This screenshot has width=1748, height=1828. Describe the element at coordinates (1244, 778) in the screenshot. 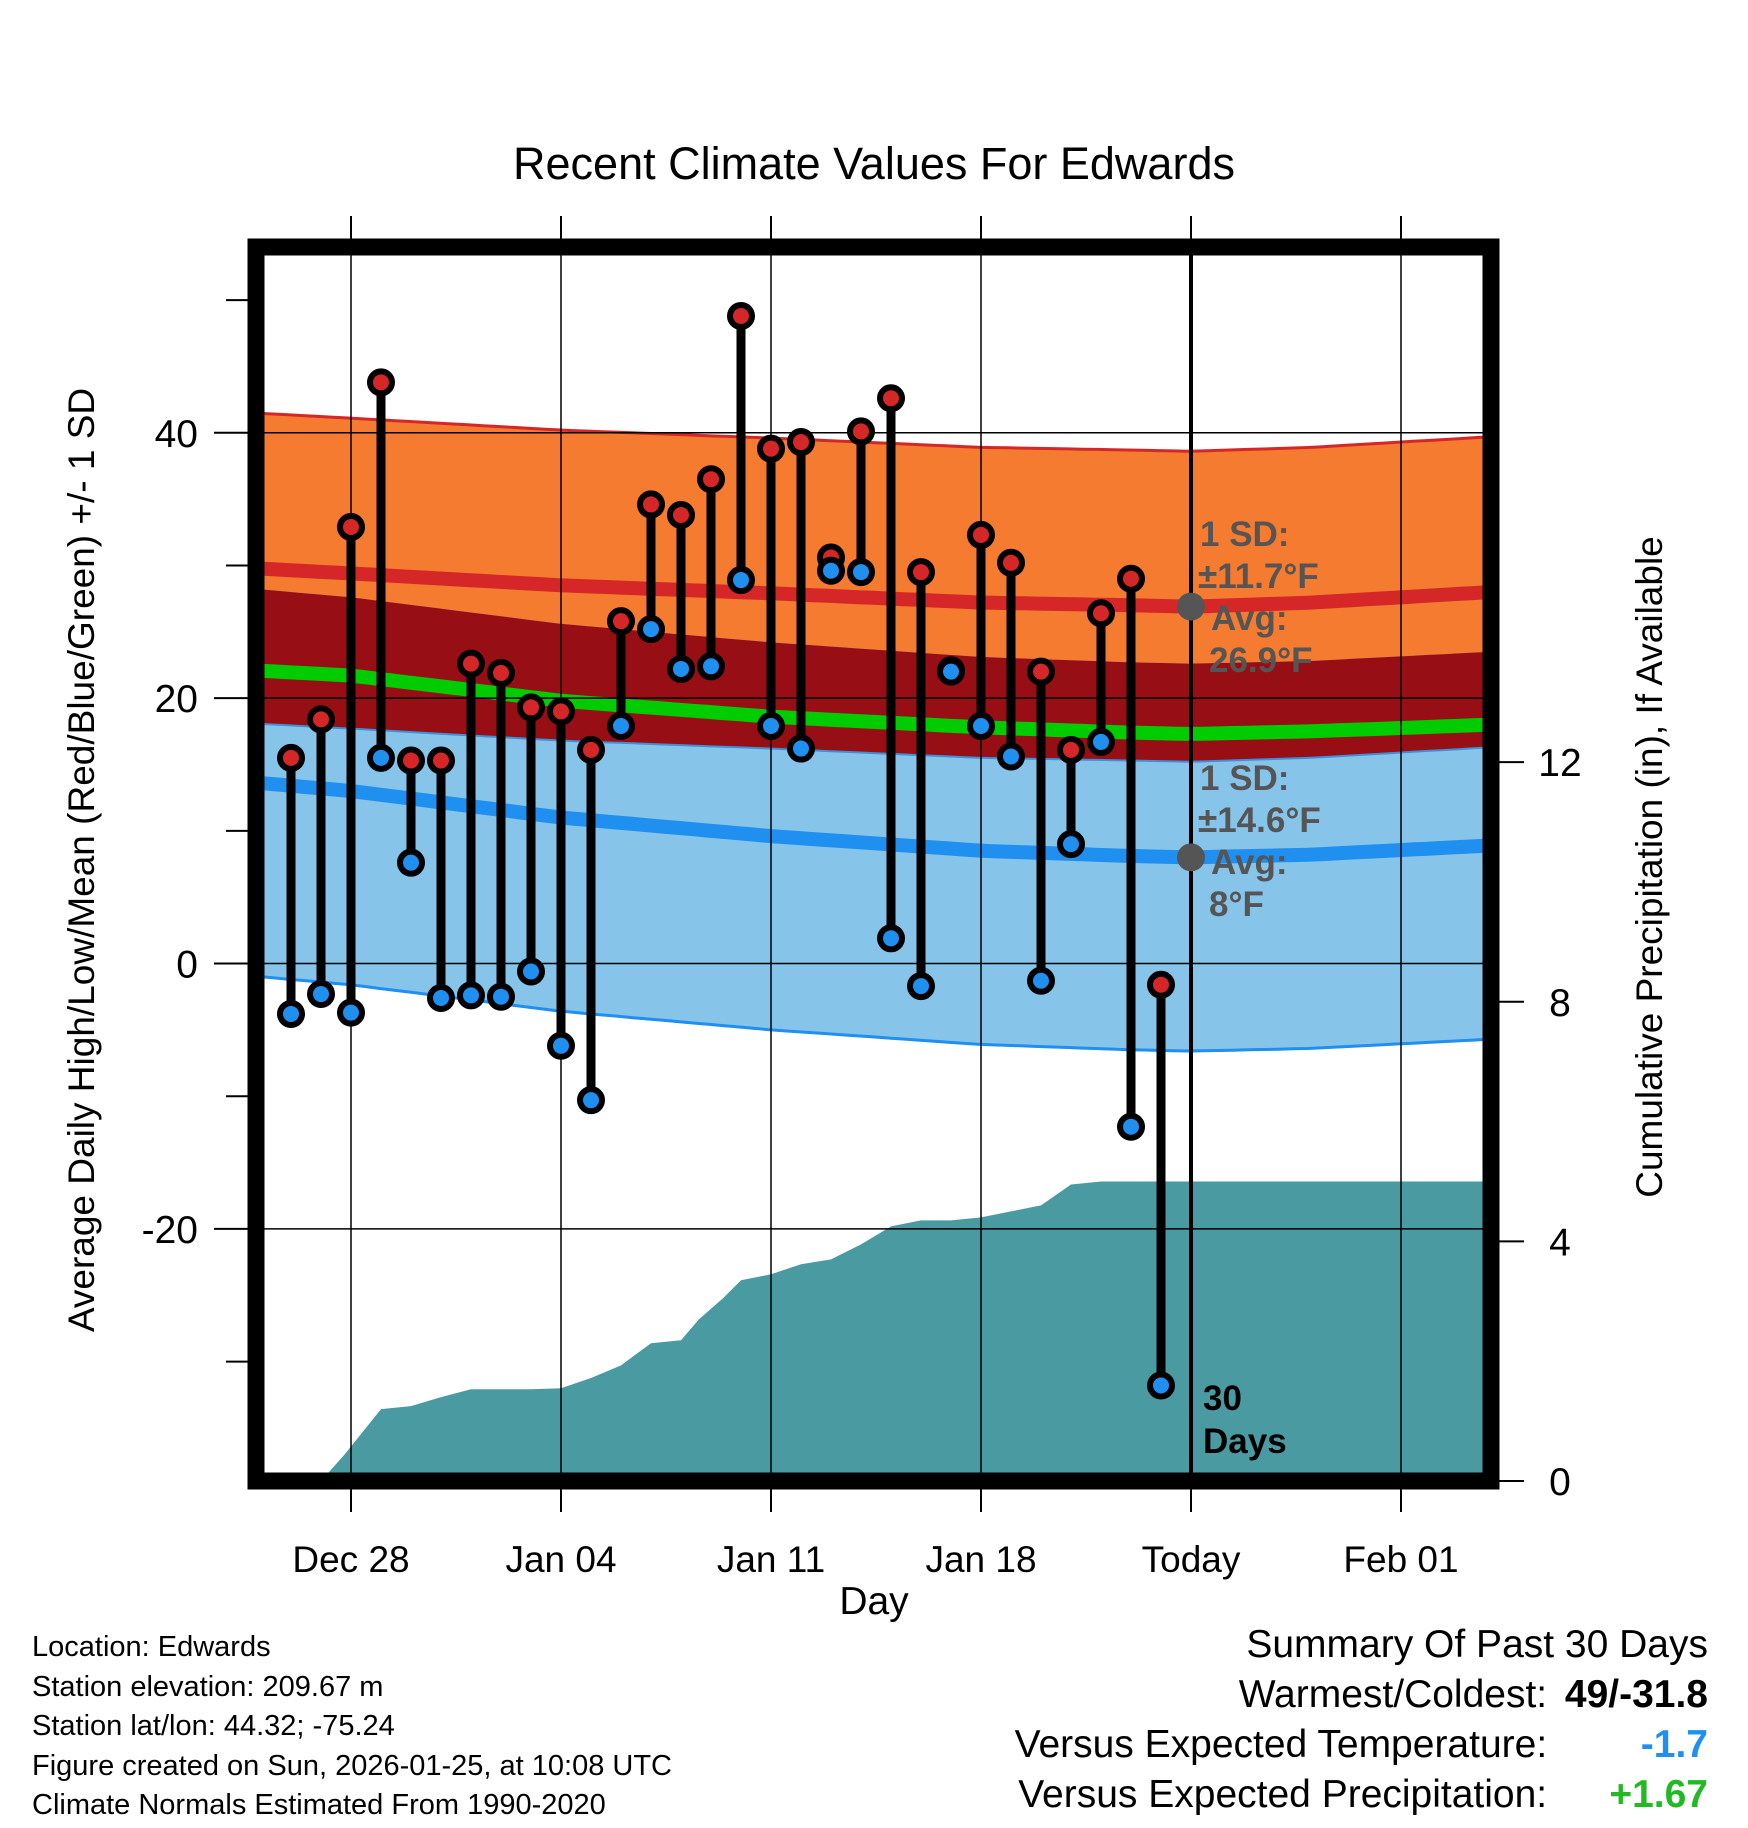

I see `low-sd-annotation-line: 1 SD:` at that location.